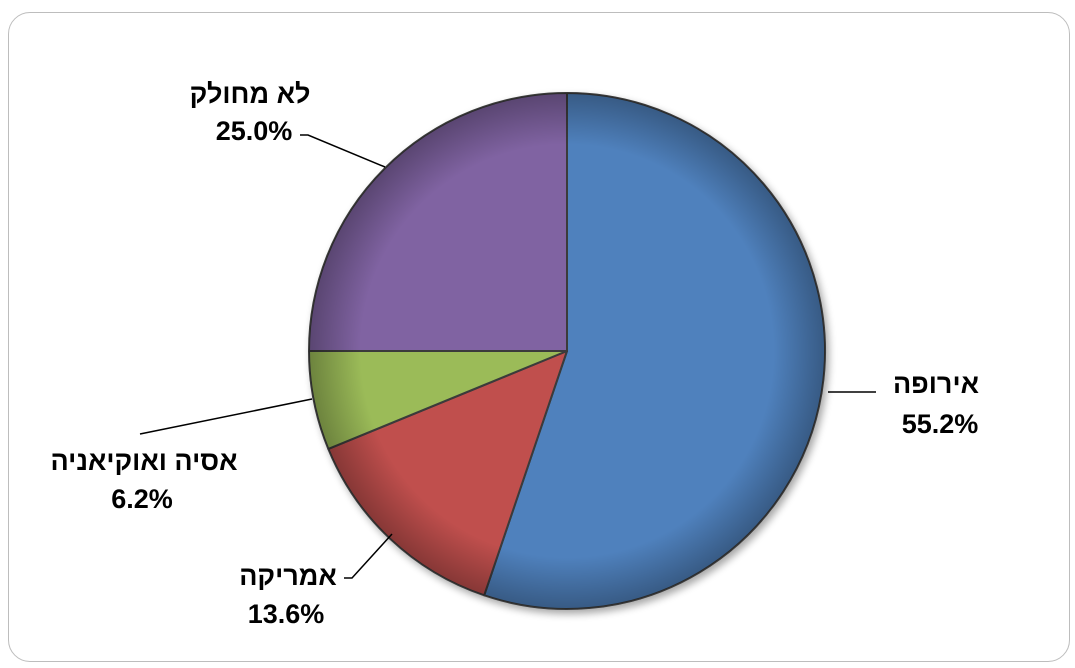 Image resolution: width=1075 pixels, height=668 pixels. Describe the element at coordinates (368, 556) in the screenshot. I see `leader-line-america` at that location.